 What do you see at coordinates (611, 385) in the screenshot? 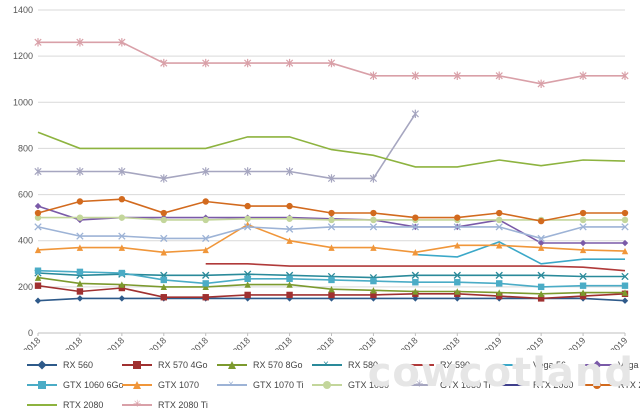
I see `legend-item-rtx-2070: RTX 2070` at bounding box center [611, 385].